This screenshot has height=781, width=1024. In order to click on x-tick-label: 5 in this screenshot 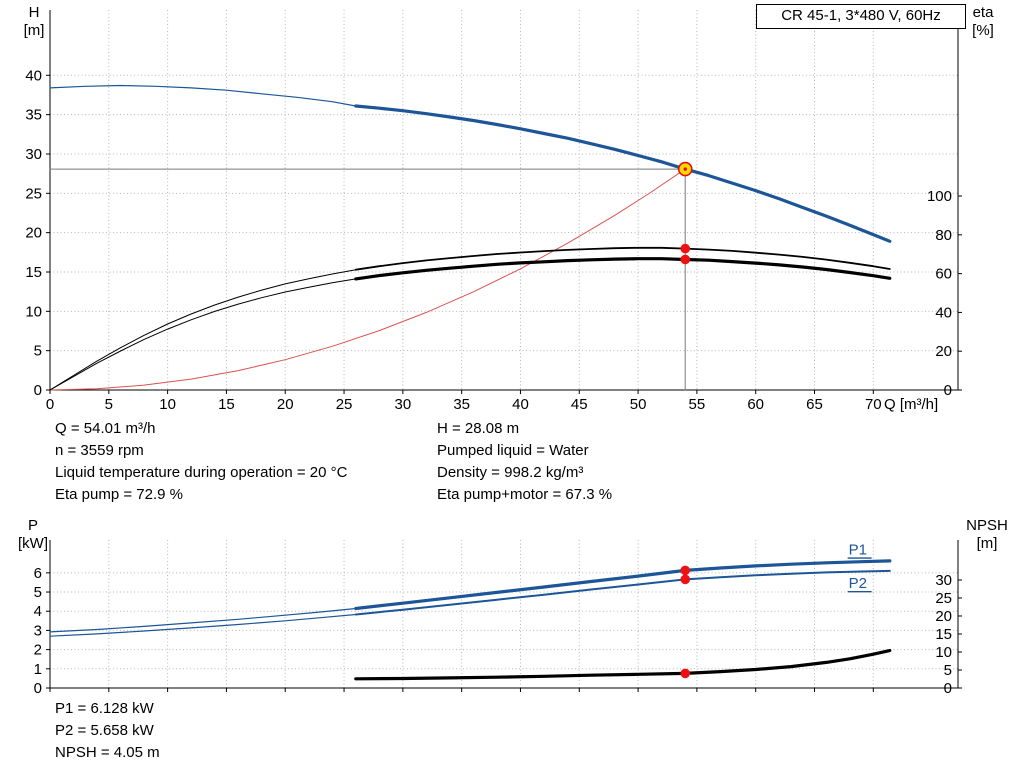, I will do `click(109, 404)`.